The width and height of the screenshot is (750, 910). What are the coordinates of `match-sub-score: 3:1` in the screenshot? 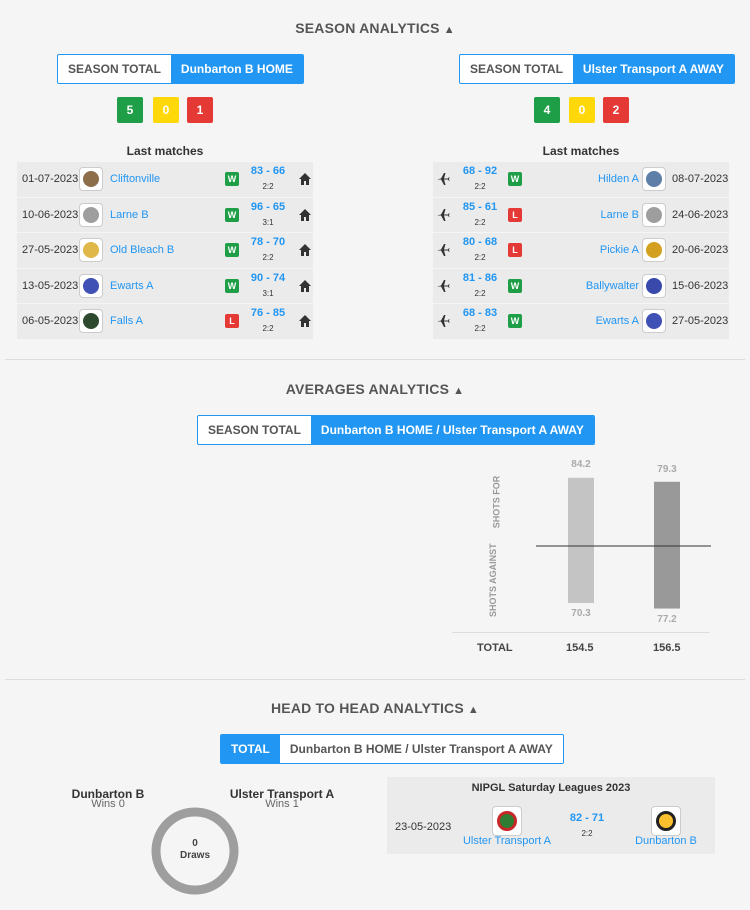 It's located at (268, 222).